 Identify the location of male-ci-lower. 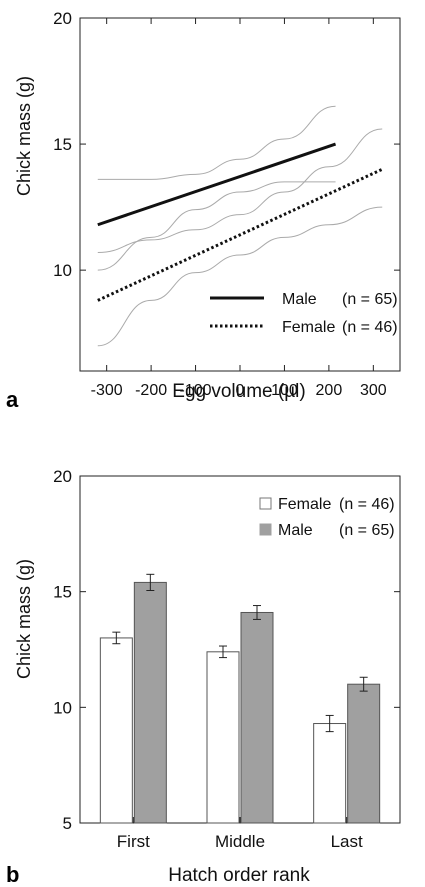
(216, 226).